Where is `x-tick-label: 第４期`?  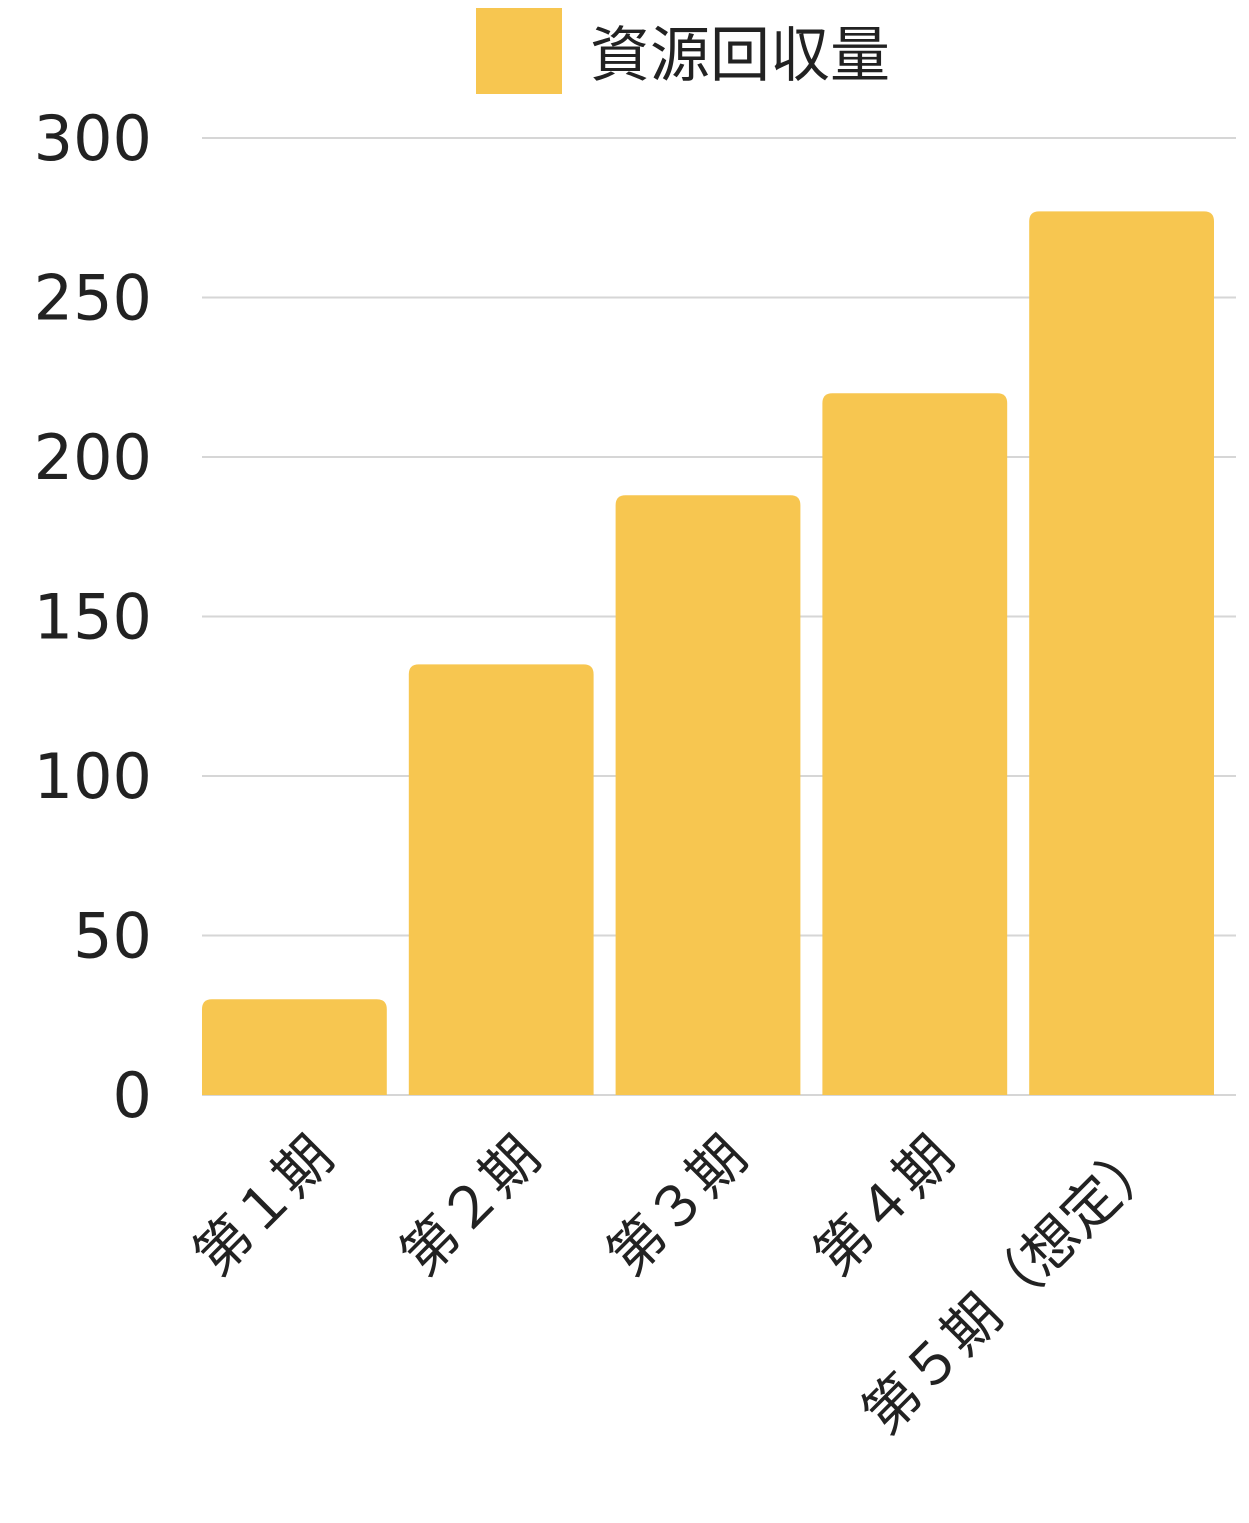 x-tick-label: 第４期 is located at coordinates (884, 1206).